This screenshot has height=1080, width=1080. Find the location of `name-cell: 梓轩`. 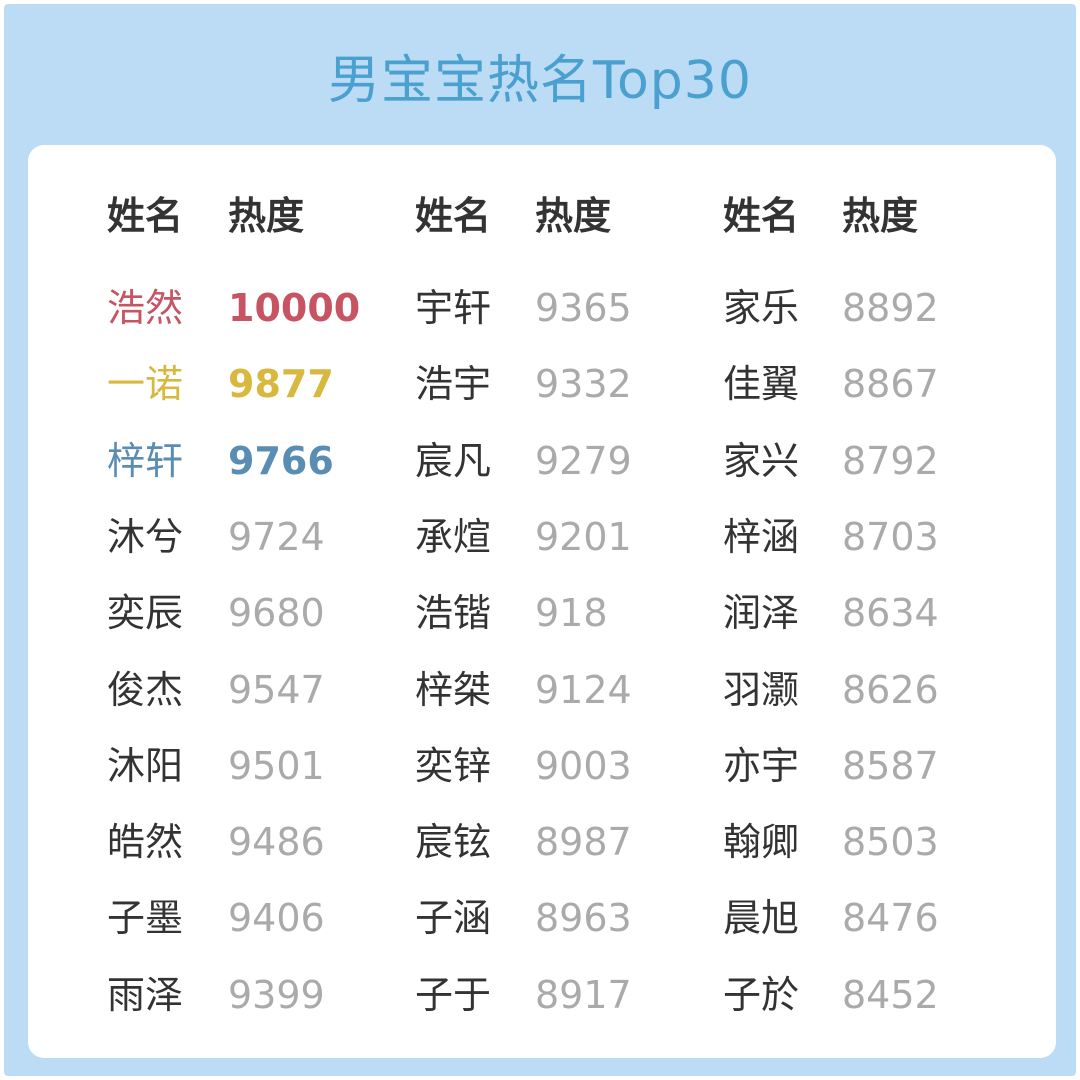

name-cell: 梓轩 is located at coordinates (145, 460).